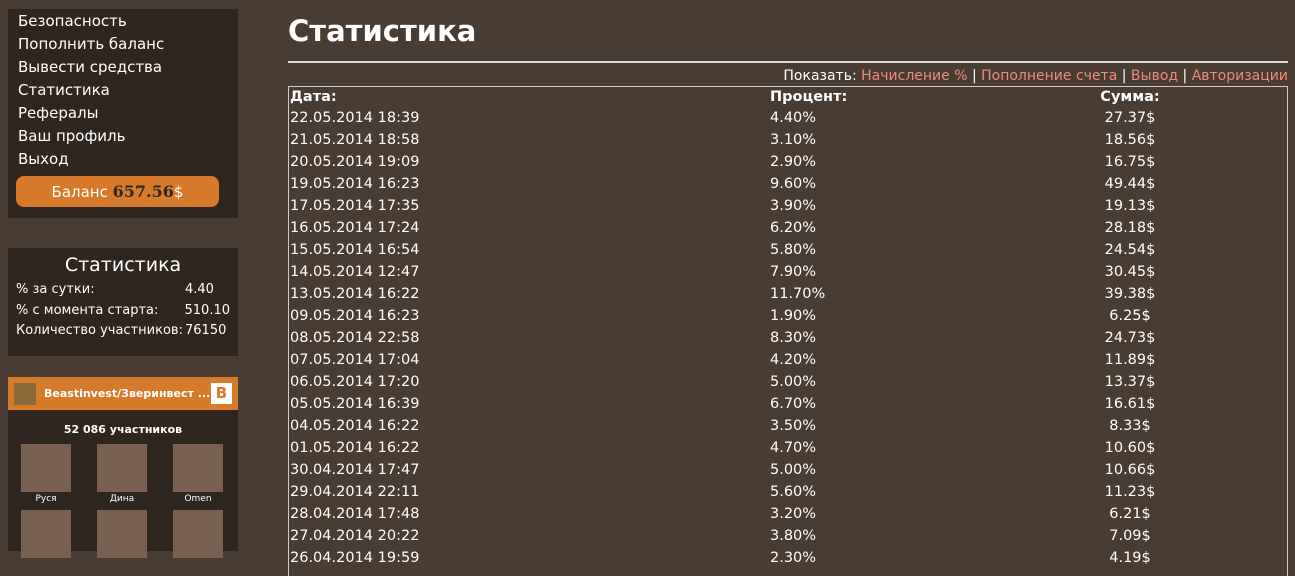 The width and height of the screenshot is (1295, 576). I want to click on member-count: 52 086 участников, so click(123, 429).